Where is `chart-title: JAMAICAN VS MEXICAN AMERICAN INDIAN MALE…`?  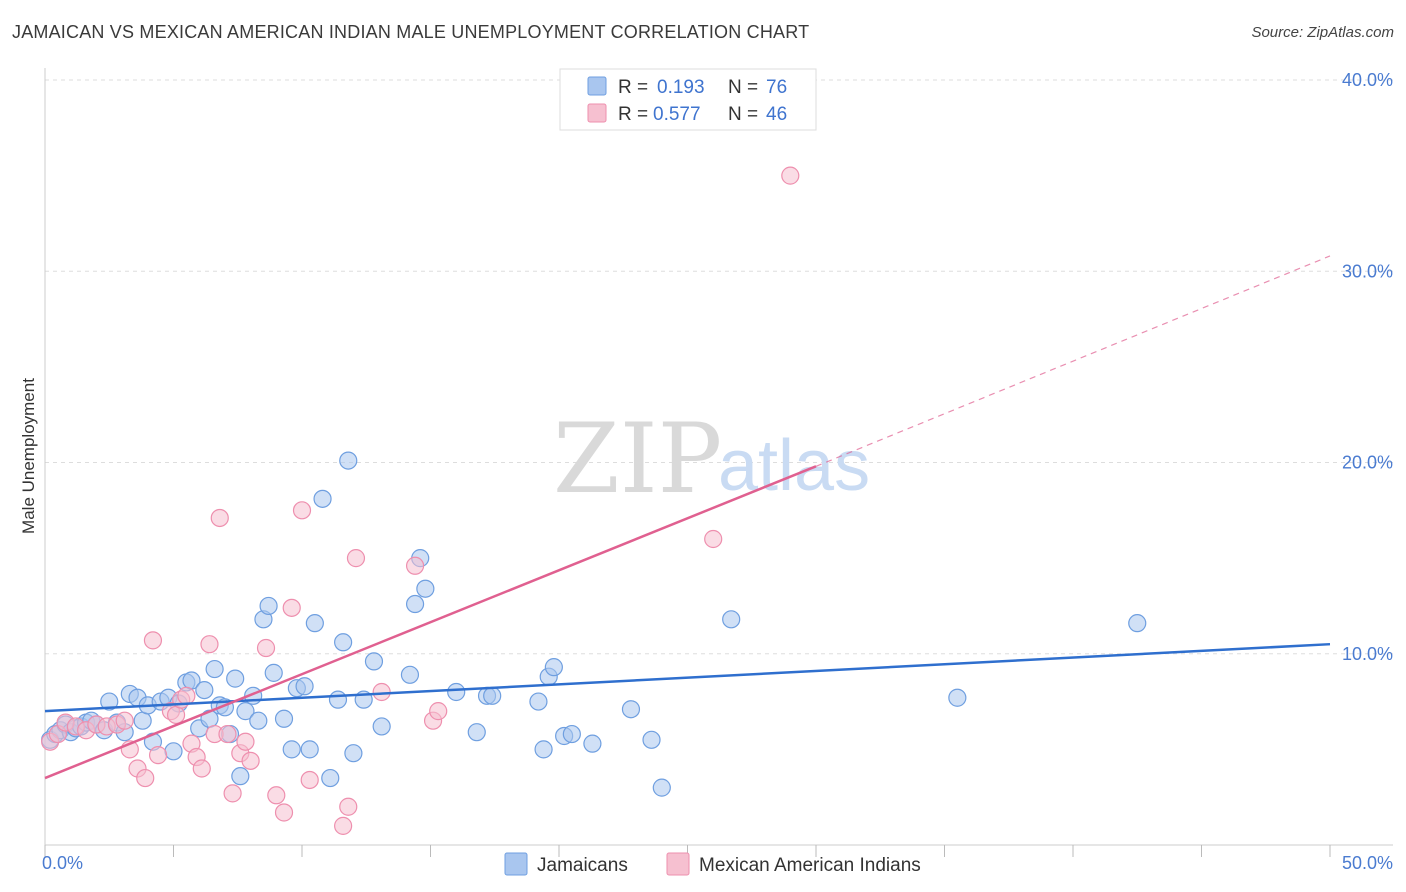
chart-title: JAMAICAN VS MEXICAN AMERICAN INDIAN MALE… is located at coordinates (411, 32).